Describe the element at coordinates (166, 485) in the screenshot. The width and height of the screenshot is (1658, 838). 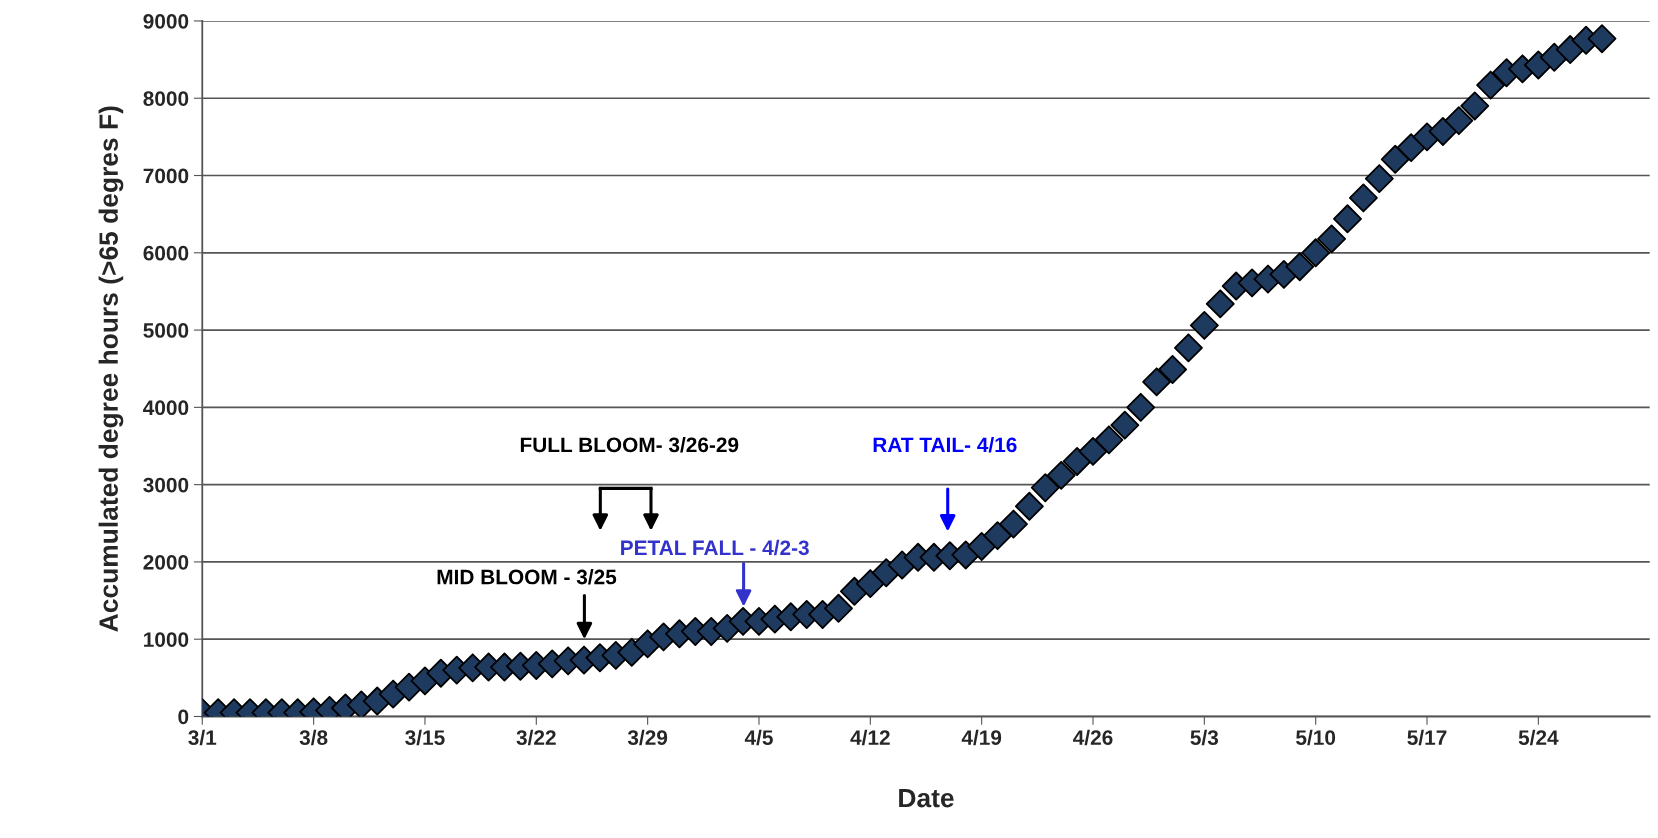
I see `y-tick-label: 3000` at that location.